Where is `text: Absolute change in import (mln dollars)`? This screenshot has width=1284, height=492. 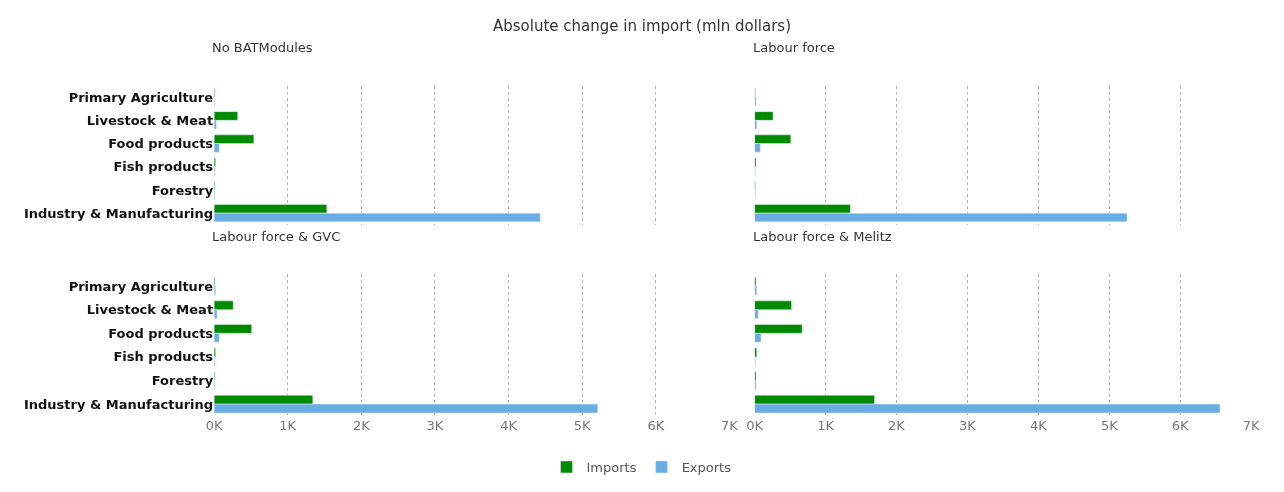
text: Absolute change in import (mln dollars) is located at coordinates (642, 26).